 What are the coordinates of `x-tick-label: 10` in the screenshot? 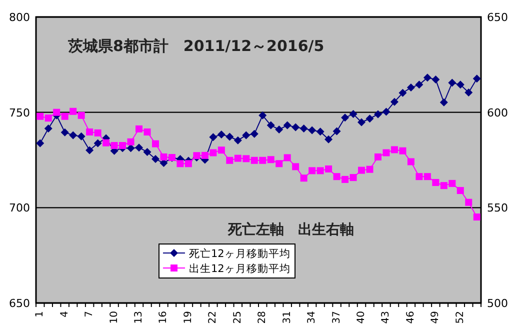 It's located at (114, 317).